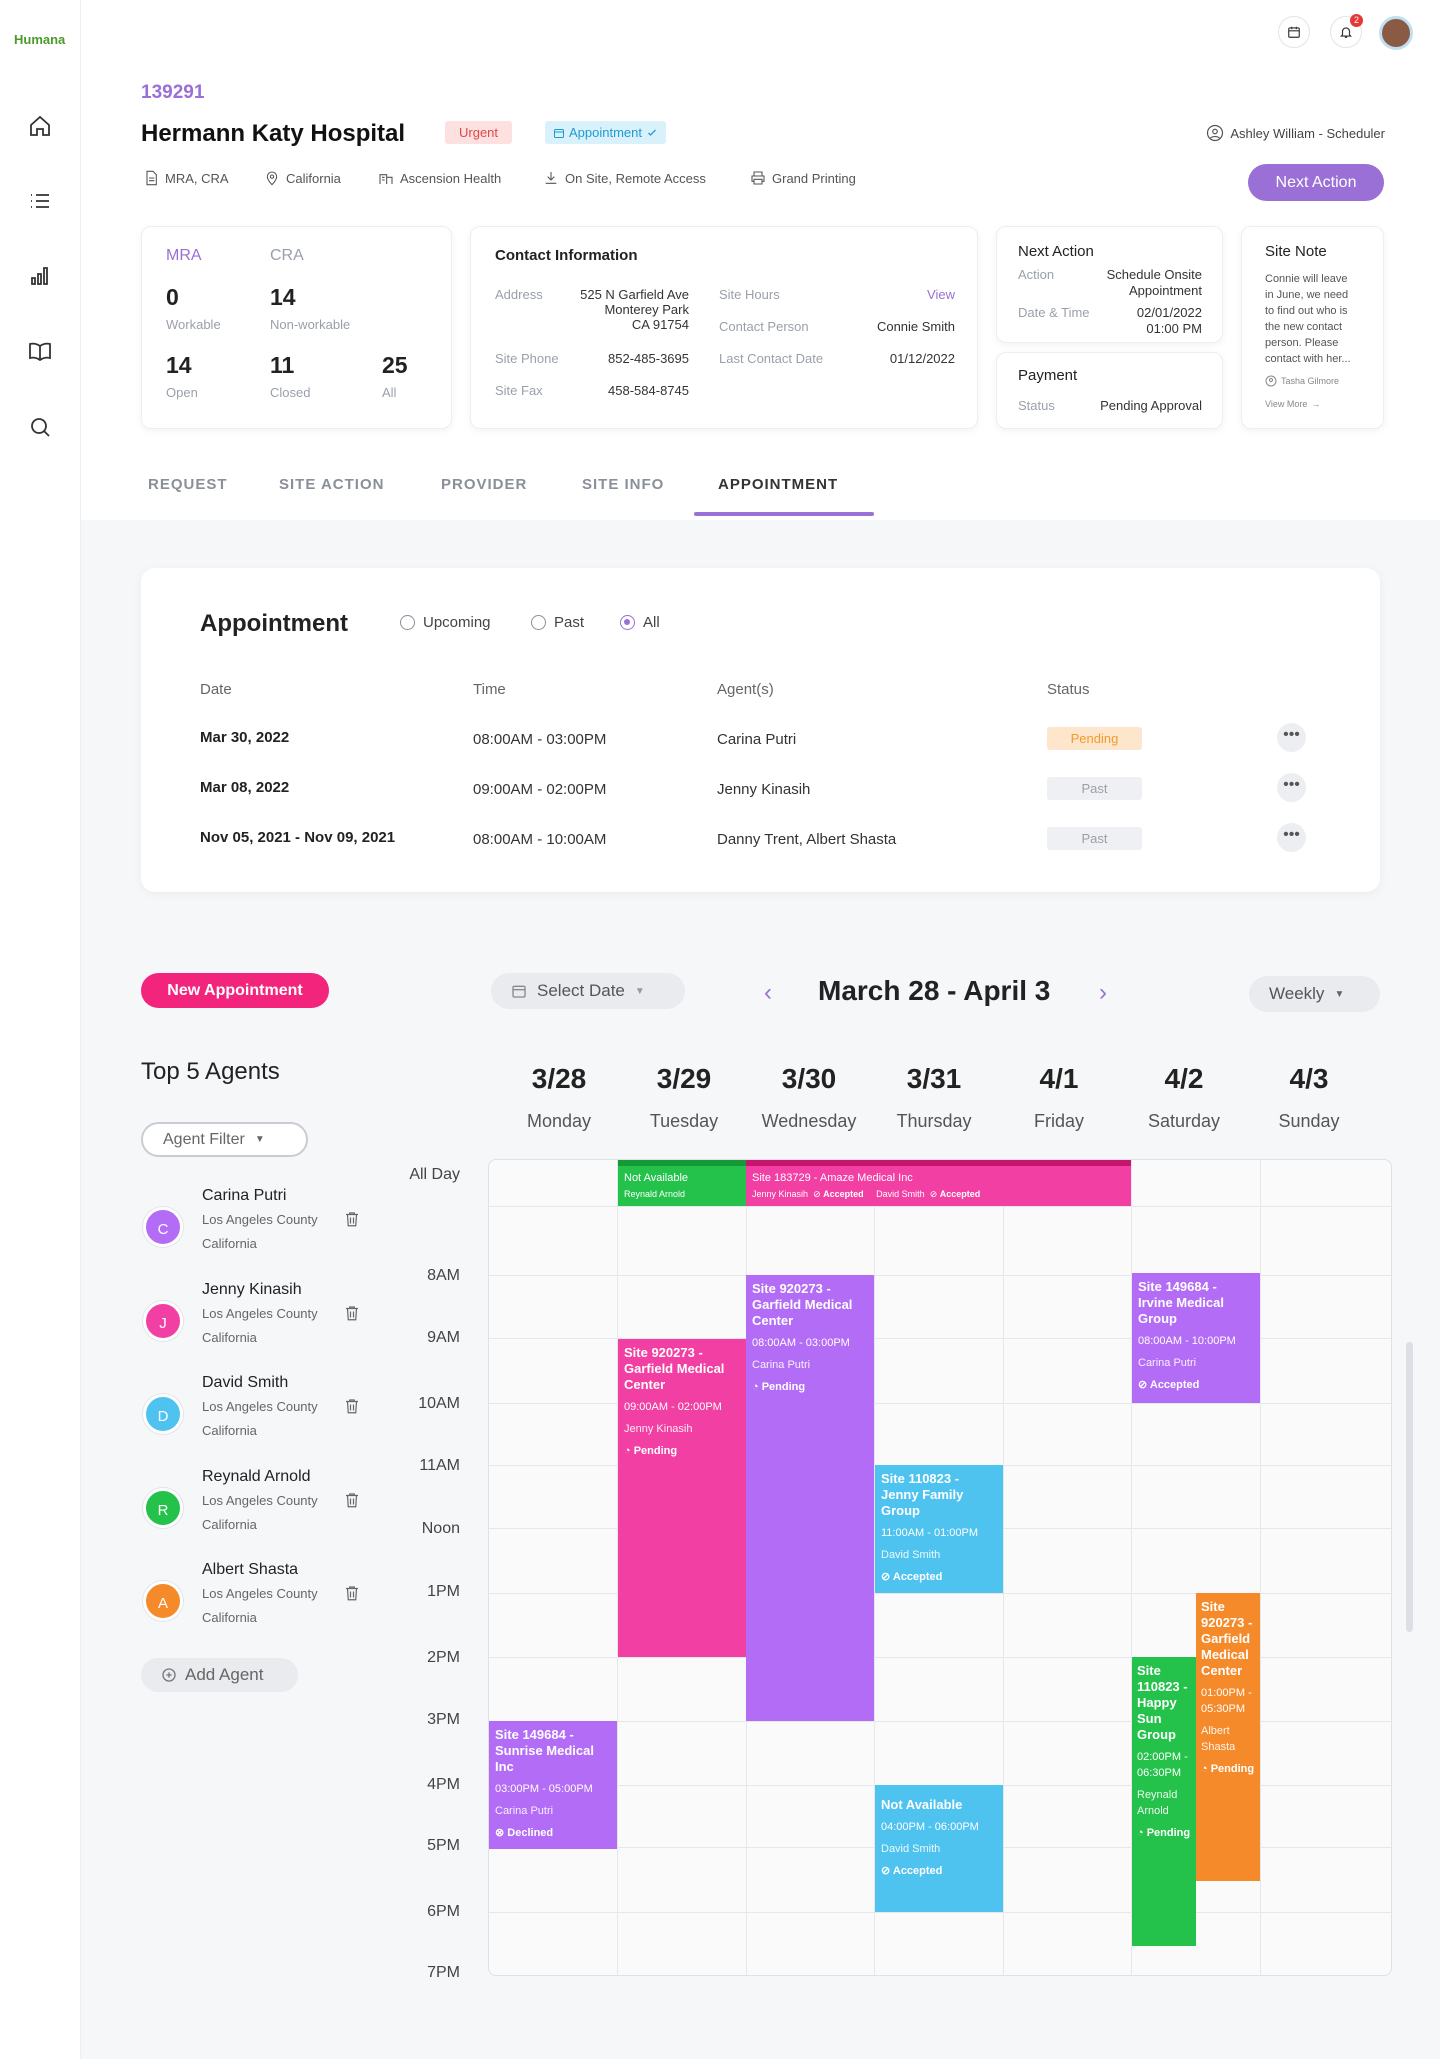  I want to click on all-label: All, so click(389, 392).